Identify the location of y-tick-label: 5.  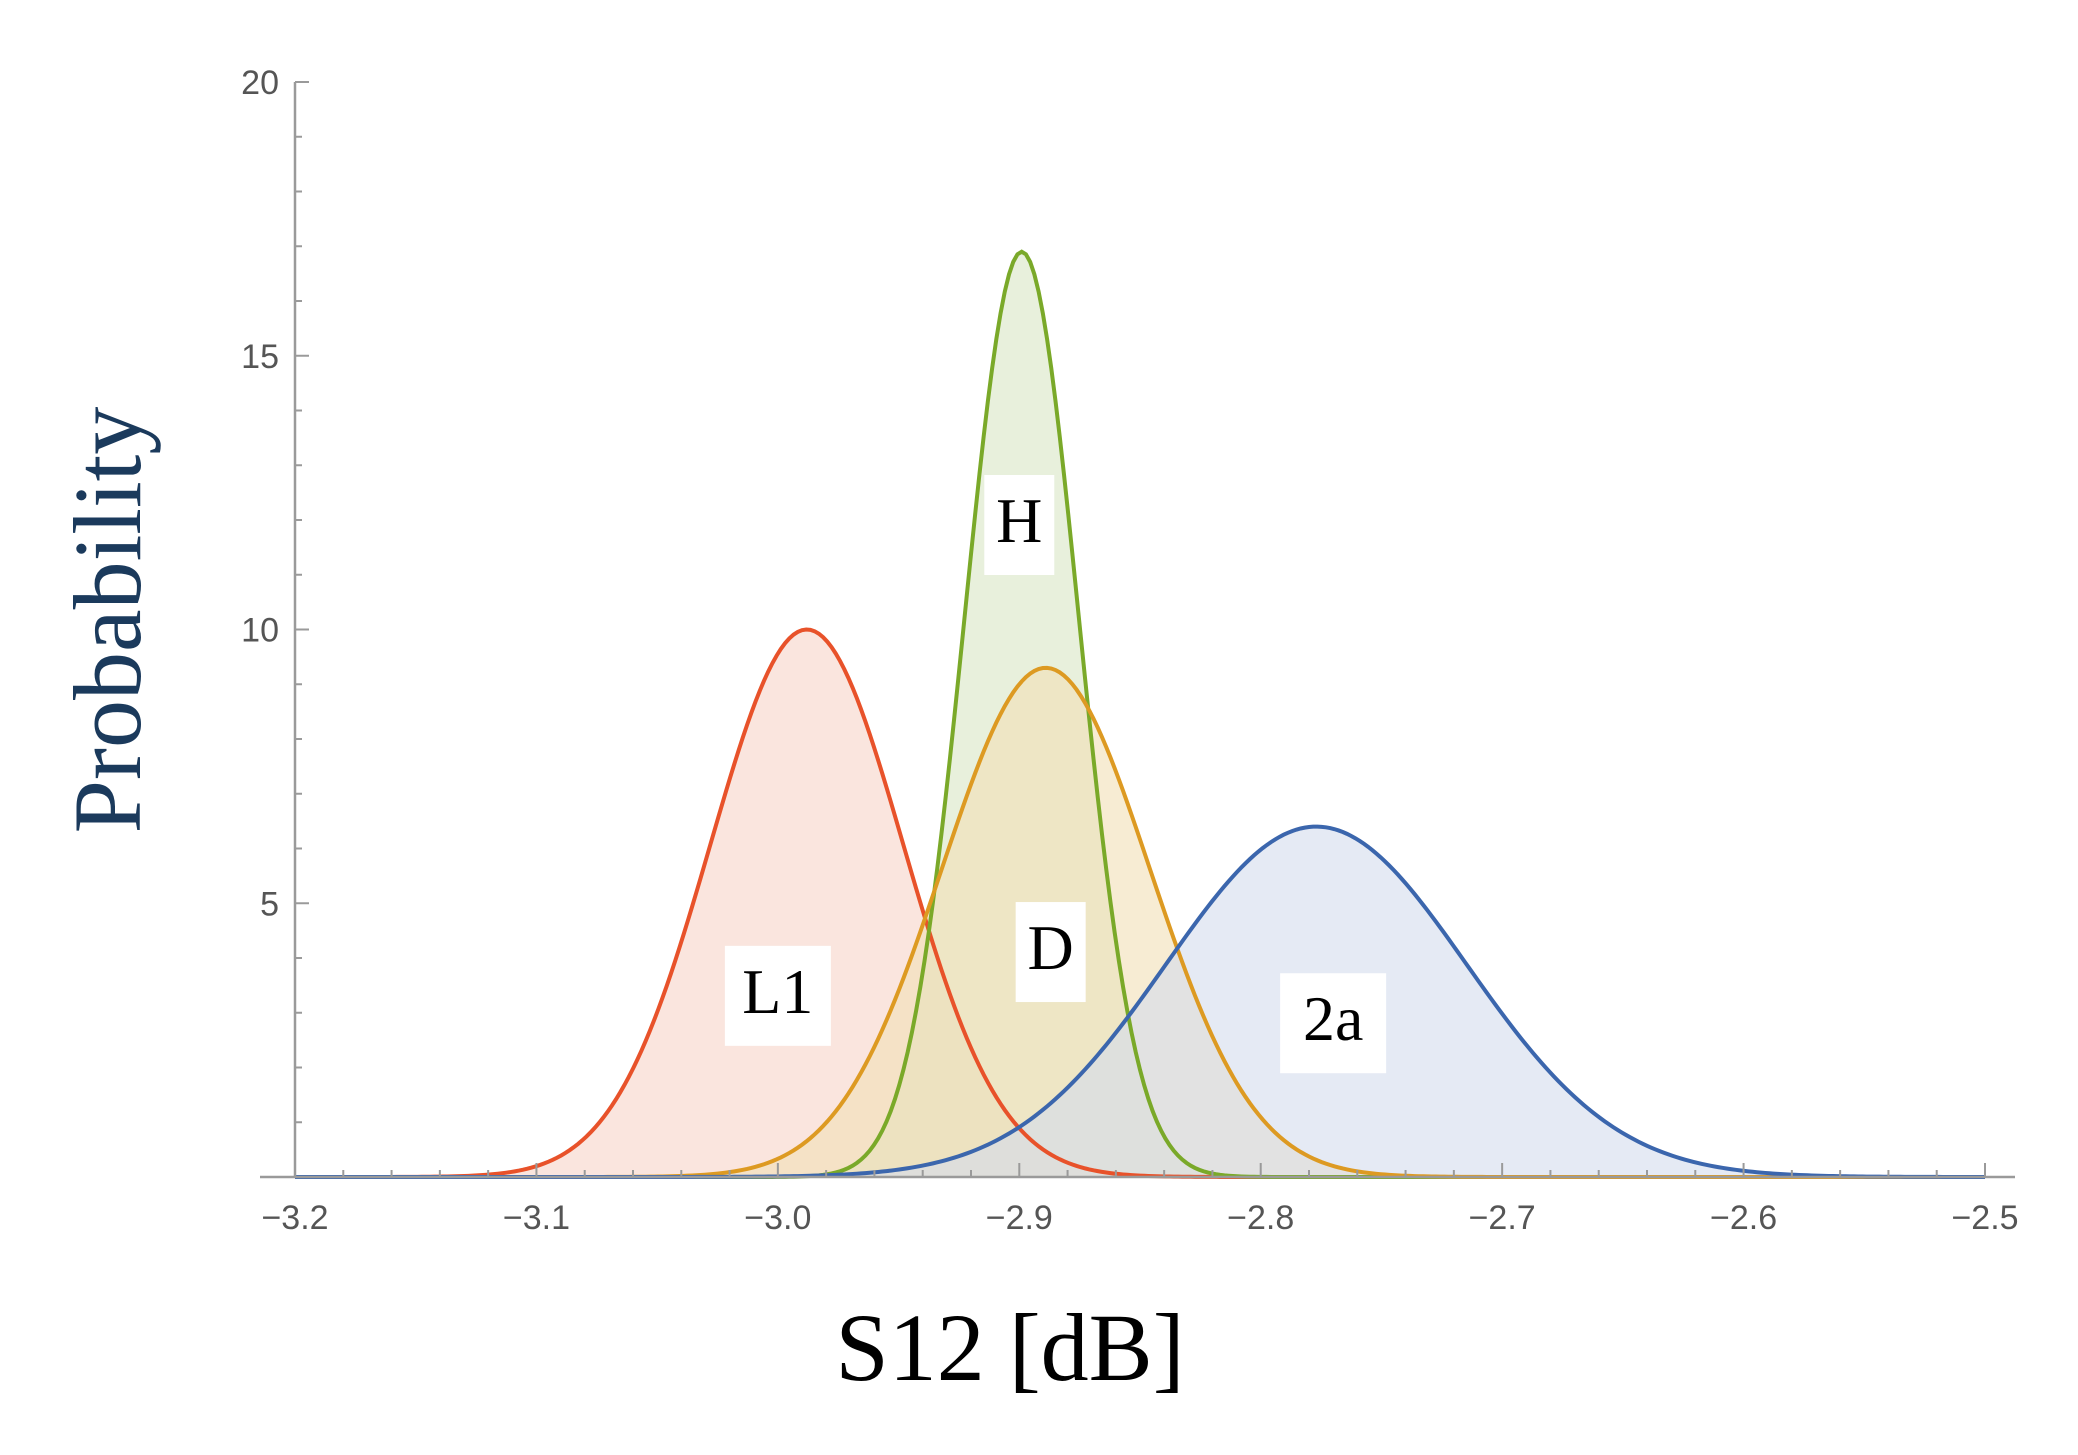
(269, 904).